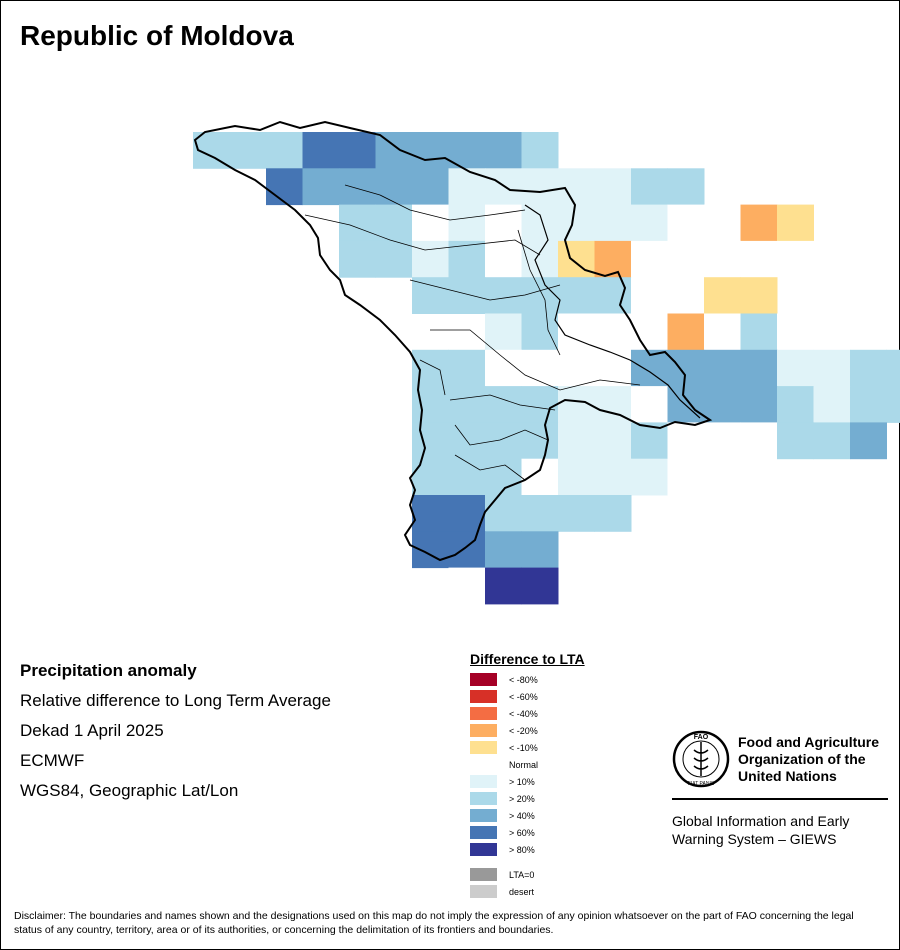 This screenshot has width=900, height=950. What do you see at coordinates (129, 790) in the screenshot?
I see `projection: WGS84, Geographic Lat/Lon` at bounding box center [129, 790].